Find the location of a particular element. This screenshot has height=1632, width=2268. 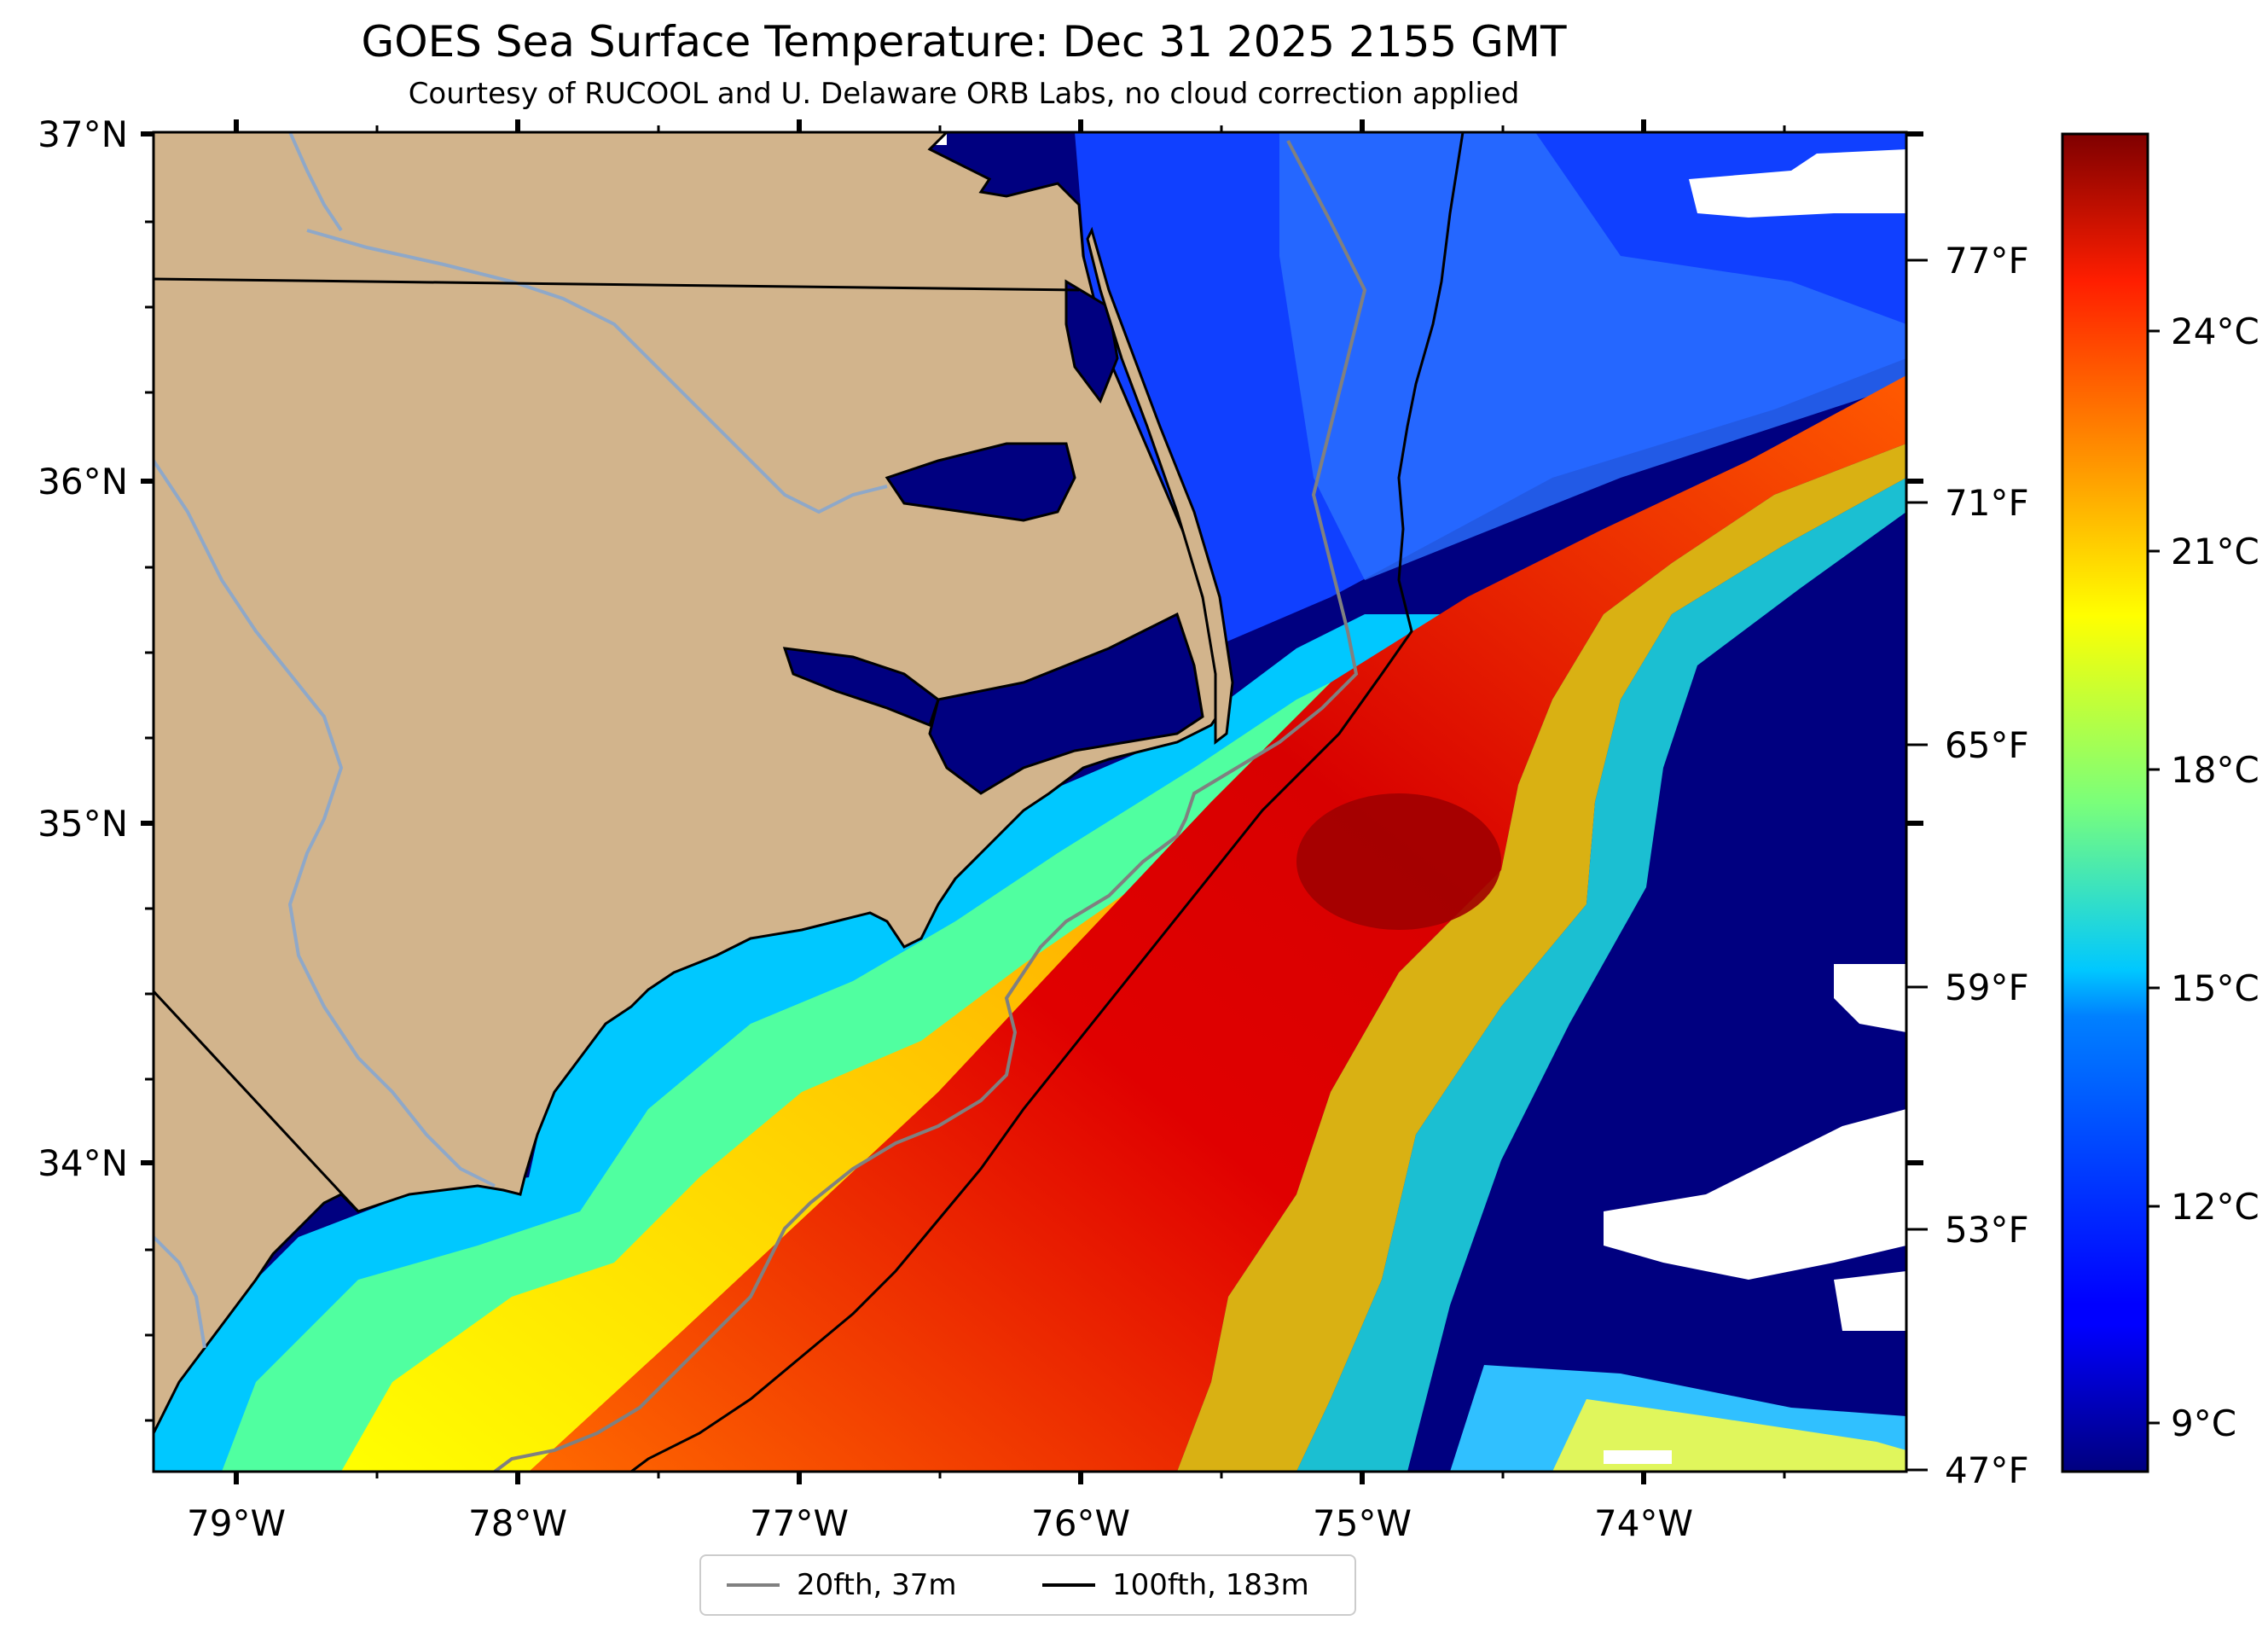

fahrenheit-label-47: 47°F is located at coordinates (1987, 1470).